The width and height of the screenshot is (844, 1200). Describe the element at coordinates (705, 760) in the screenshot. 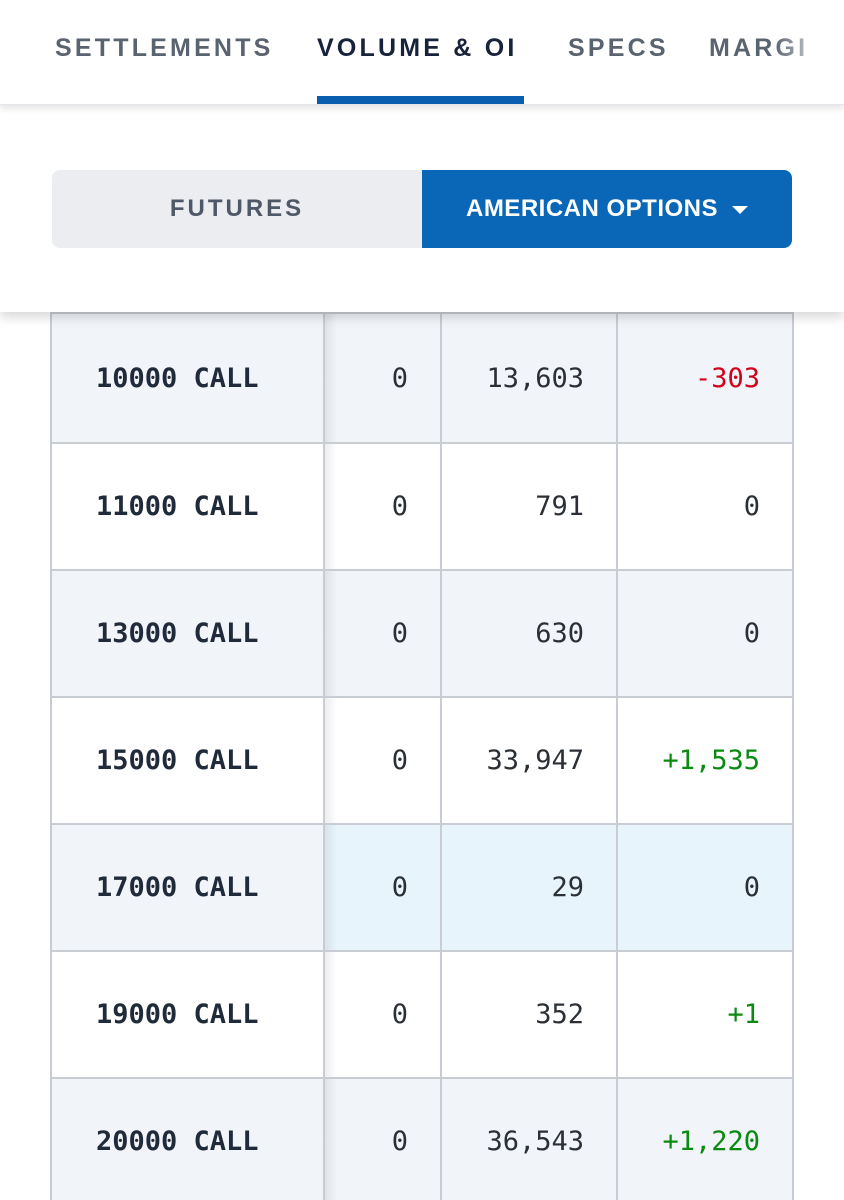

I see `change-cell: +1,535` at that location.